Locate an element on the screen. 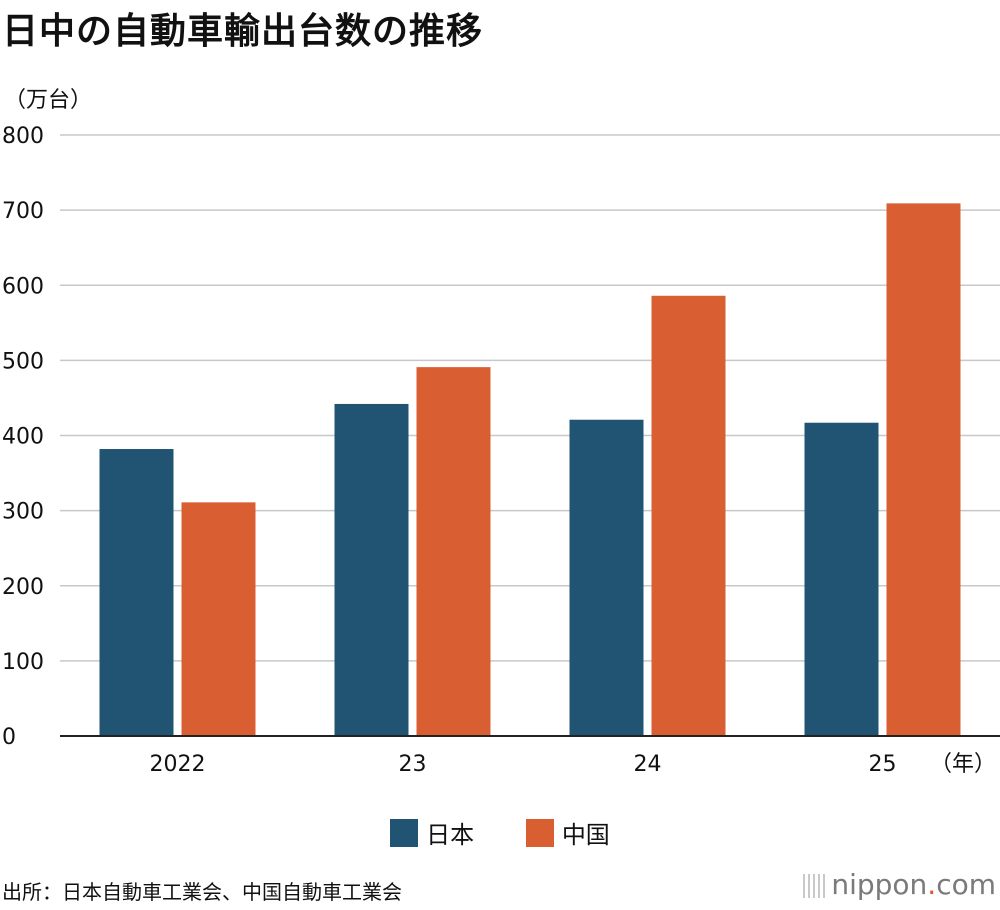 The height and width of the screenshot is (910, 1000). brand-tld: com is located at coordinates (966, 884).